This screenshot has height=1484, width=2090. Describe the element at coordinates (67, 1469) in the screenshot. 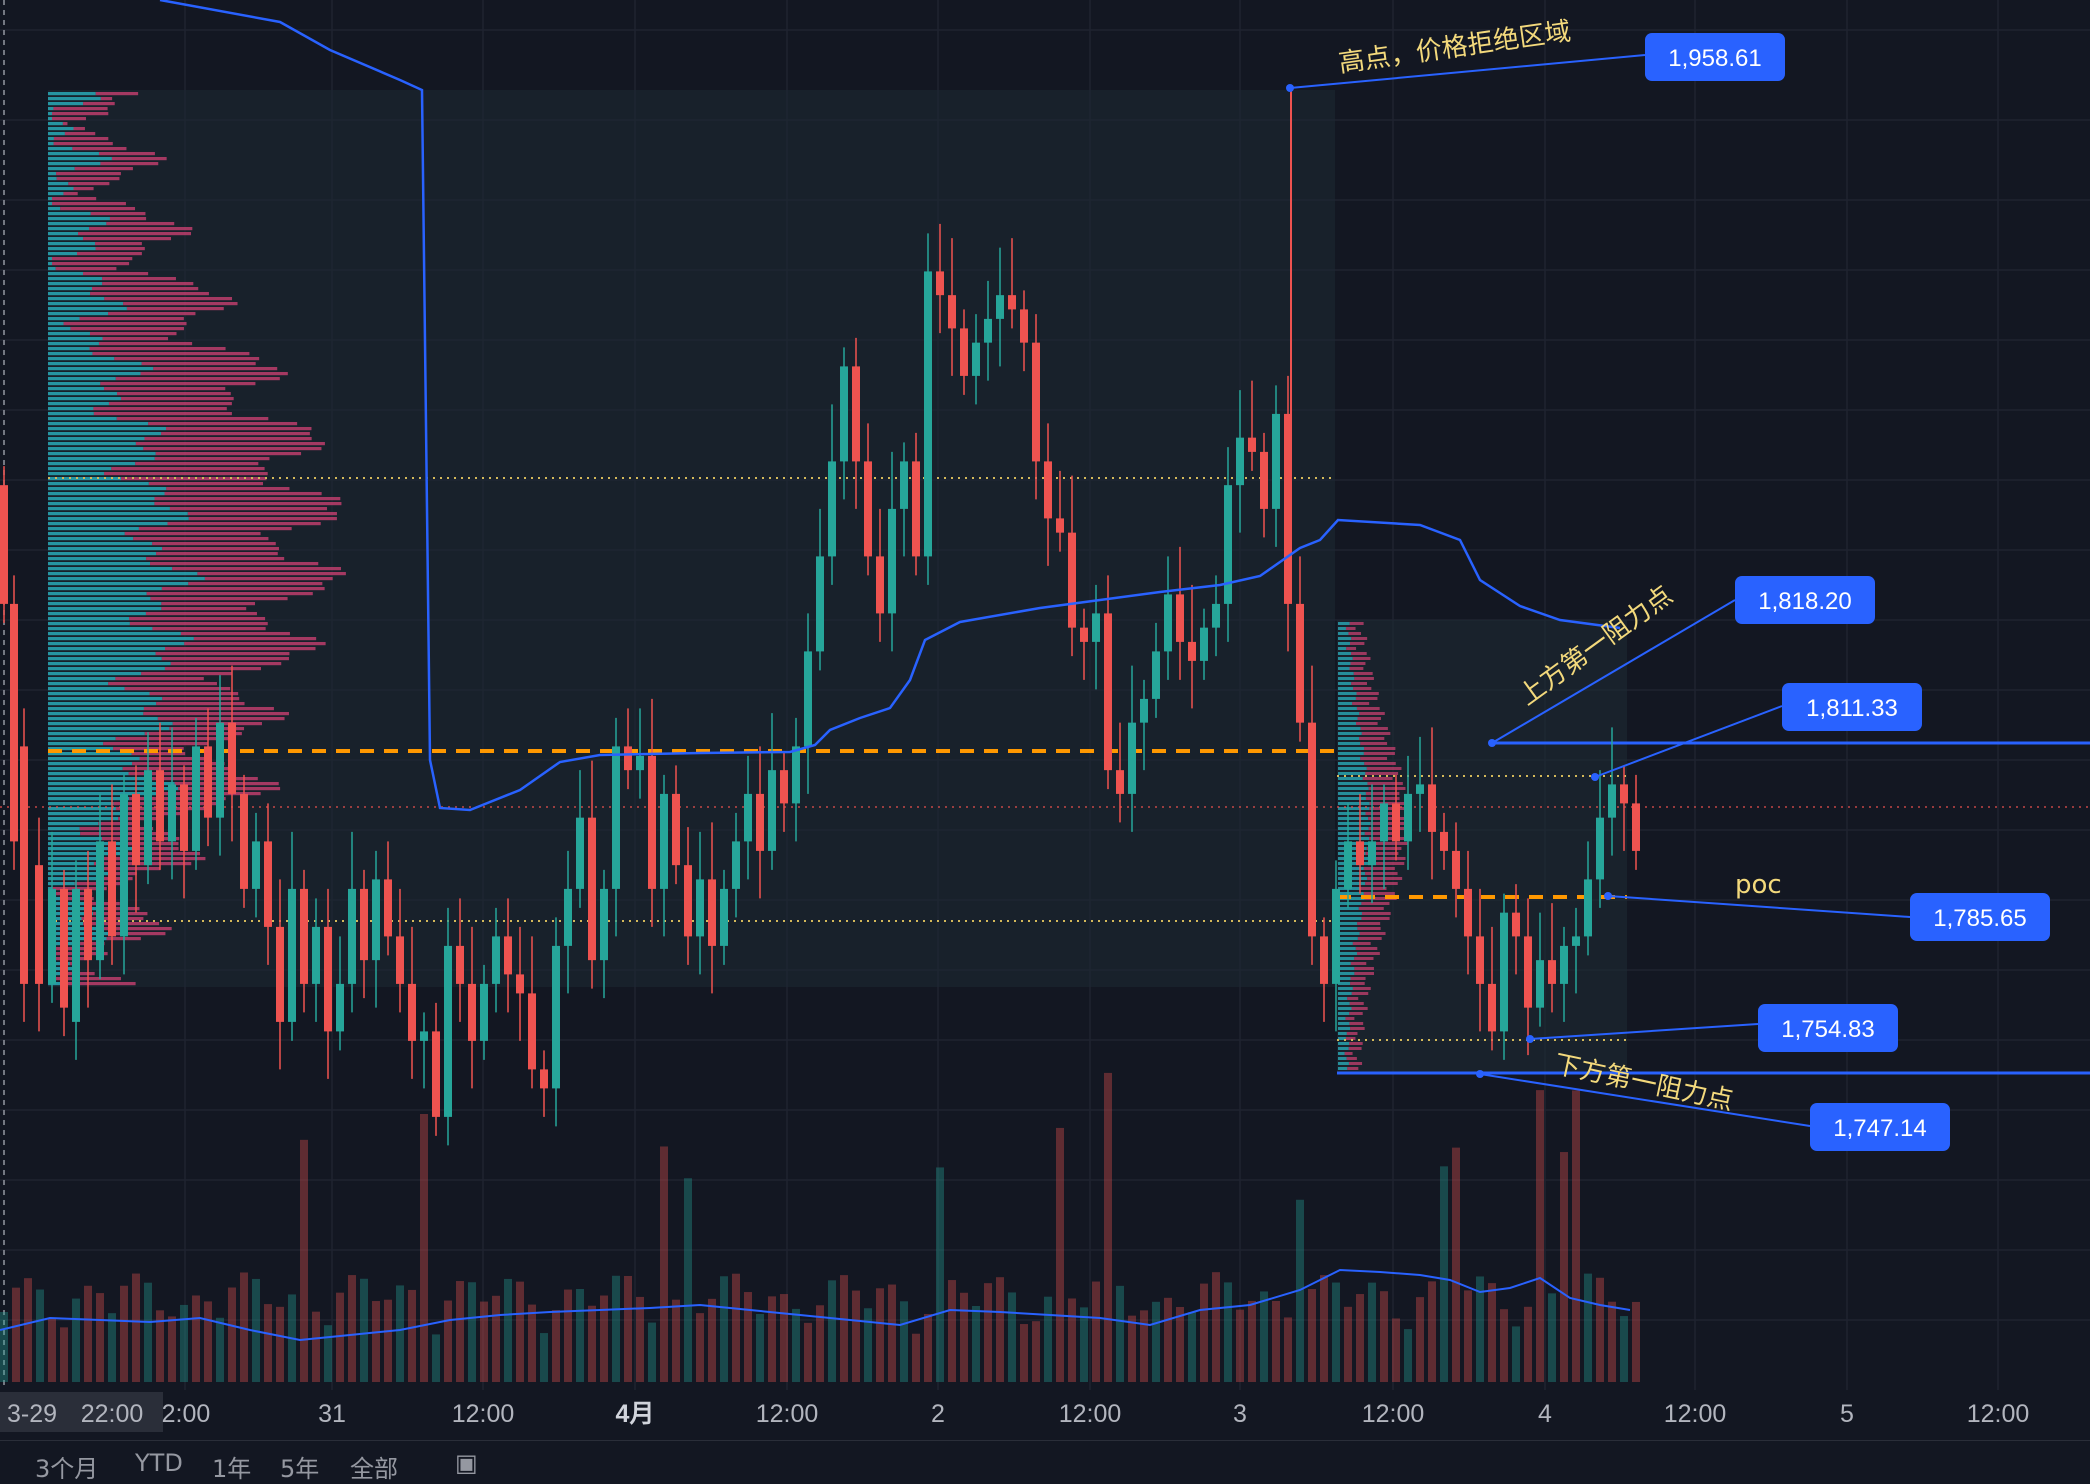

I see `range-3m-button: 3个月` at that location.